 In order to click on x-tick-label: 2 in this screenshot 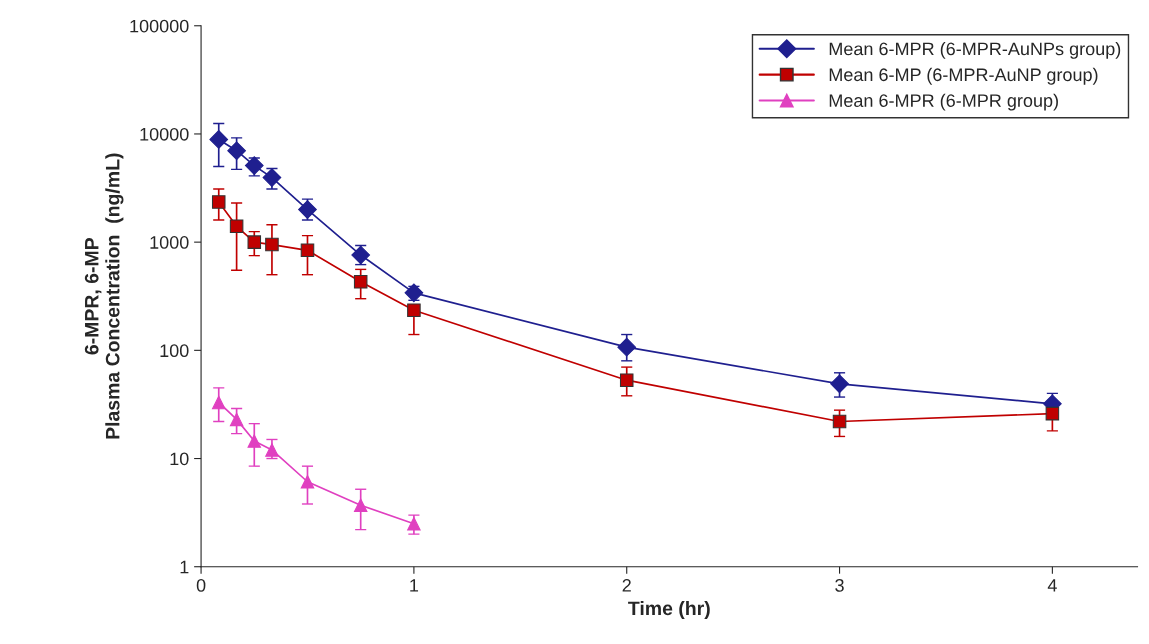, I will do `click(626, 585)`.